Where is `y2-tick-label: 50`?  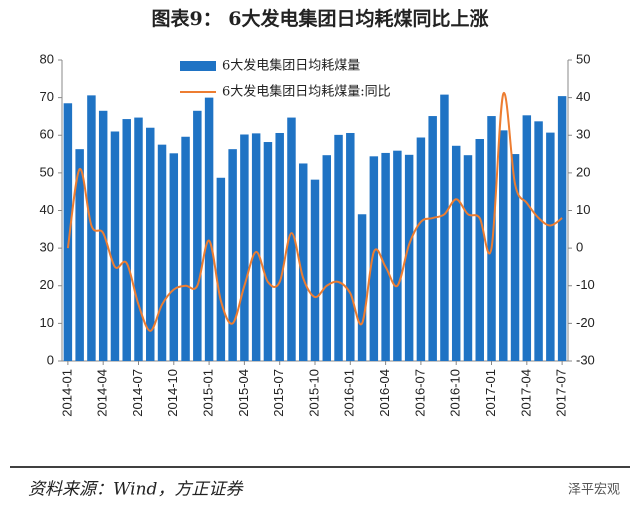
y2-tick-label: 50 is located at coordinates (583, 58).